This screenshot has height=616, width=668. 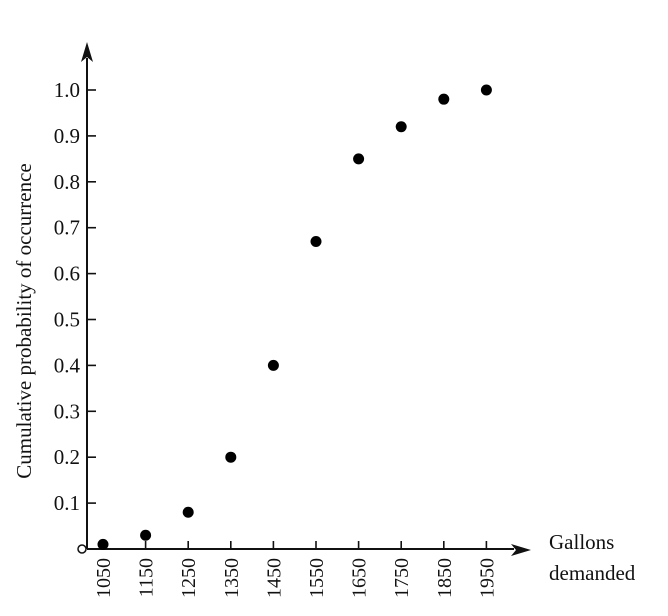 I want to click on y-tick-label: 0.9, so click(x=67, y=136).